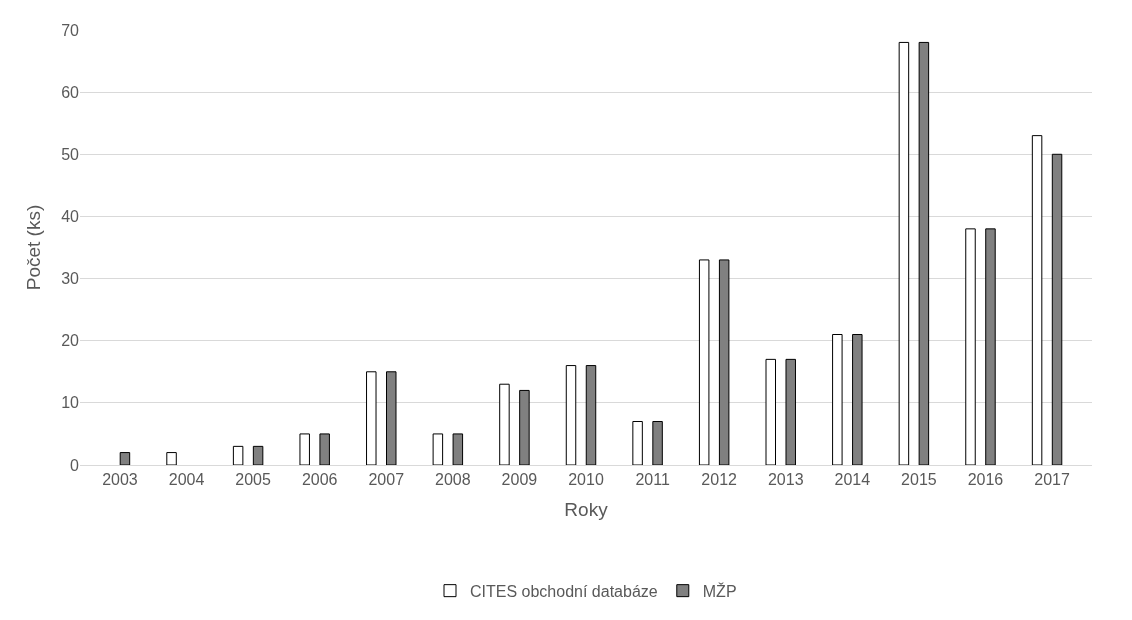 The height and width of the screenshot is (620, 1132). Describe the element at coordinates (719, 480) in the screenshot. I see `x-tick-label: 2012` at that location.